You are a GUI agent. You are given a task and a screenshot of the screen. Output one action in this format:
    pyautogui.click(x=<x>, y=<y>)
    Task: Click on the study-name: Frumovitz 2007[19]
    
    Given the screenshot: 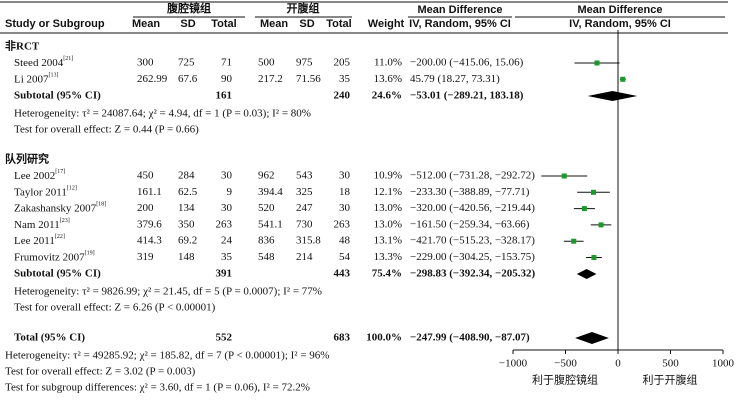 What is the action you would take?
    pyautogui.click(x=54, y=257)
    